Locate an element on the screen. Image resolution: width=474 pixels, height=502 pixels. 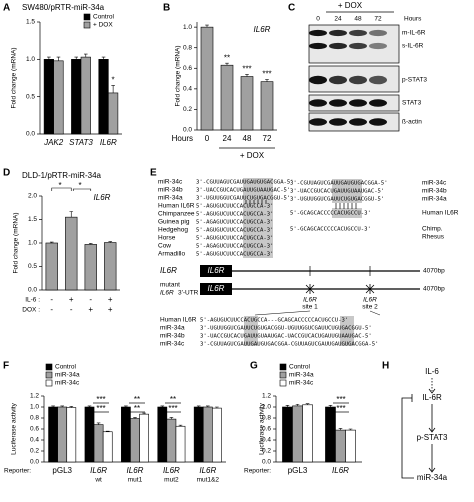
x-tick-label: STAT3 is located at coordinates (81, 142).